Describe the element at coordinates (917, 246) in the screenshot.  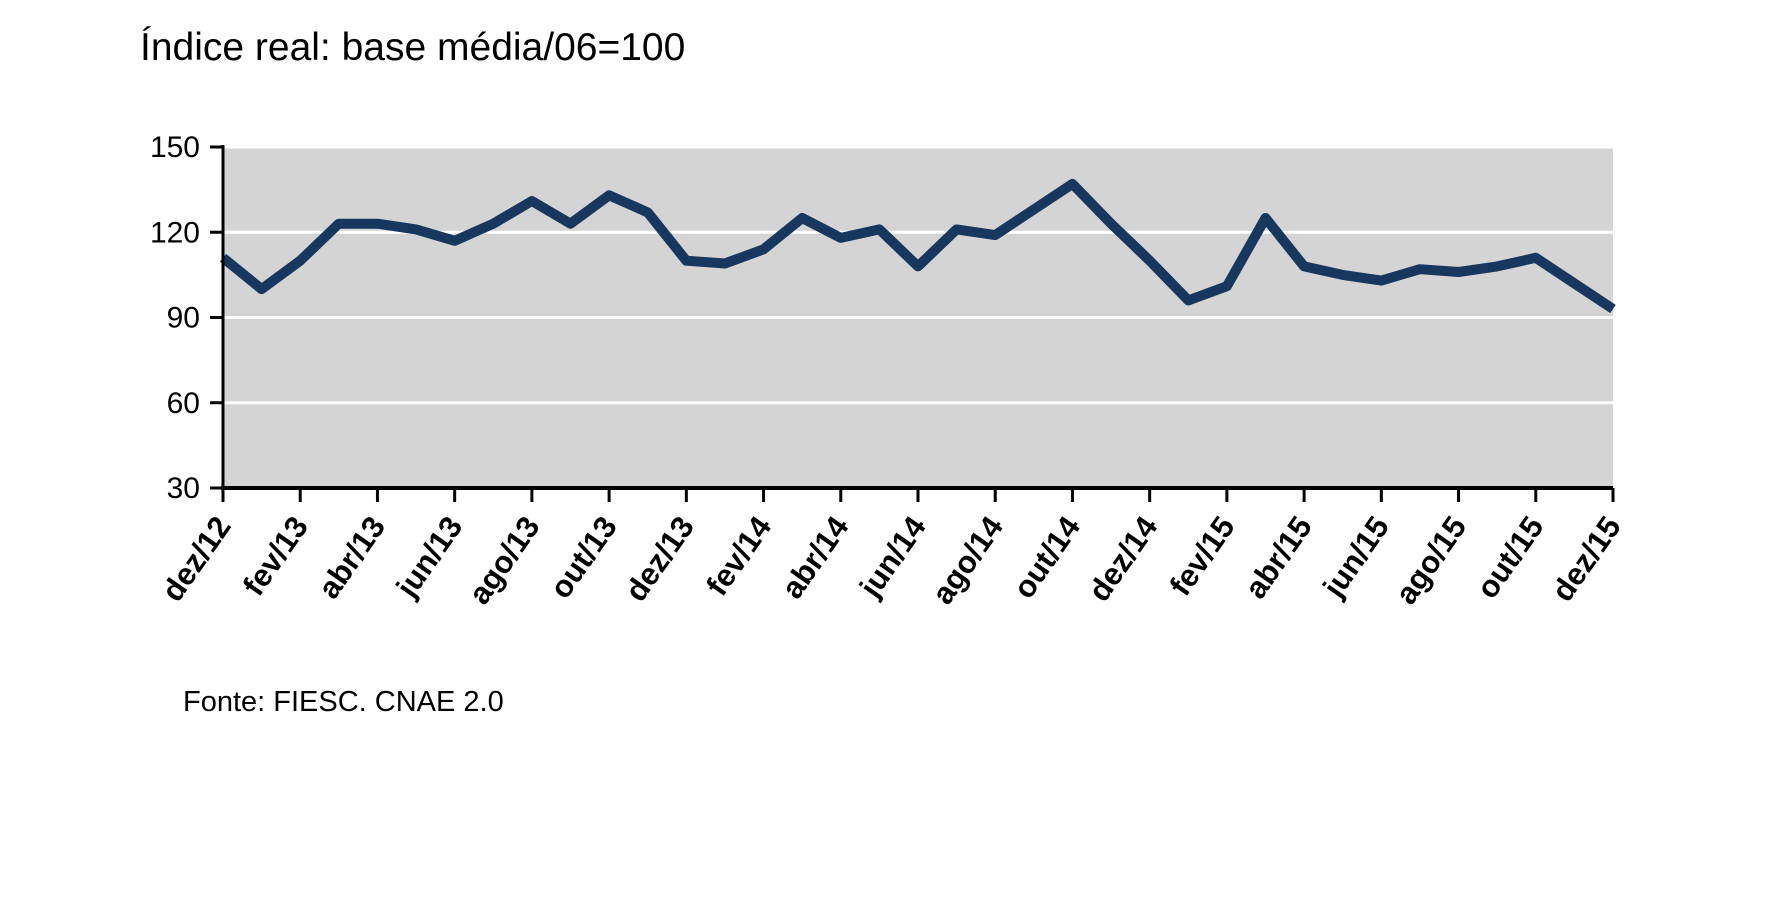
I see `data-line-indice-real` at that location.